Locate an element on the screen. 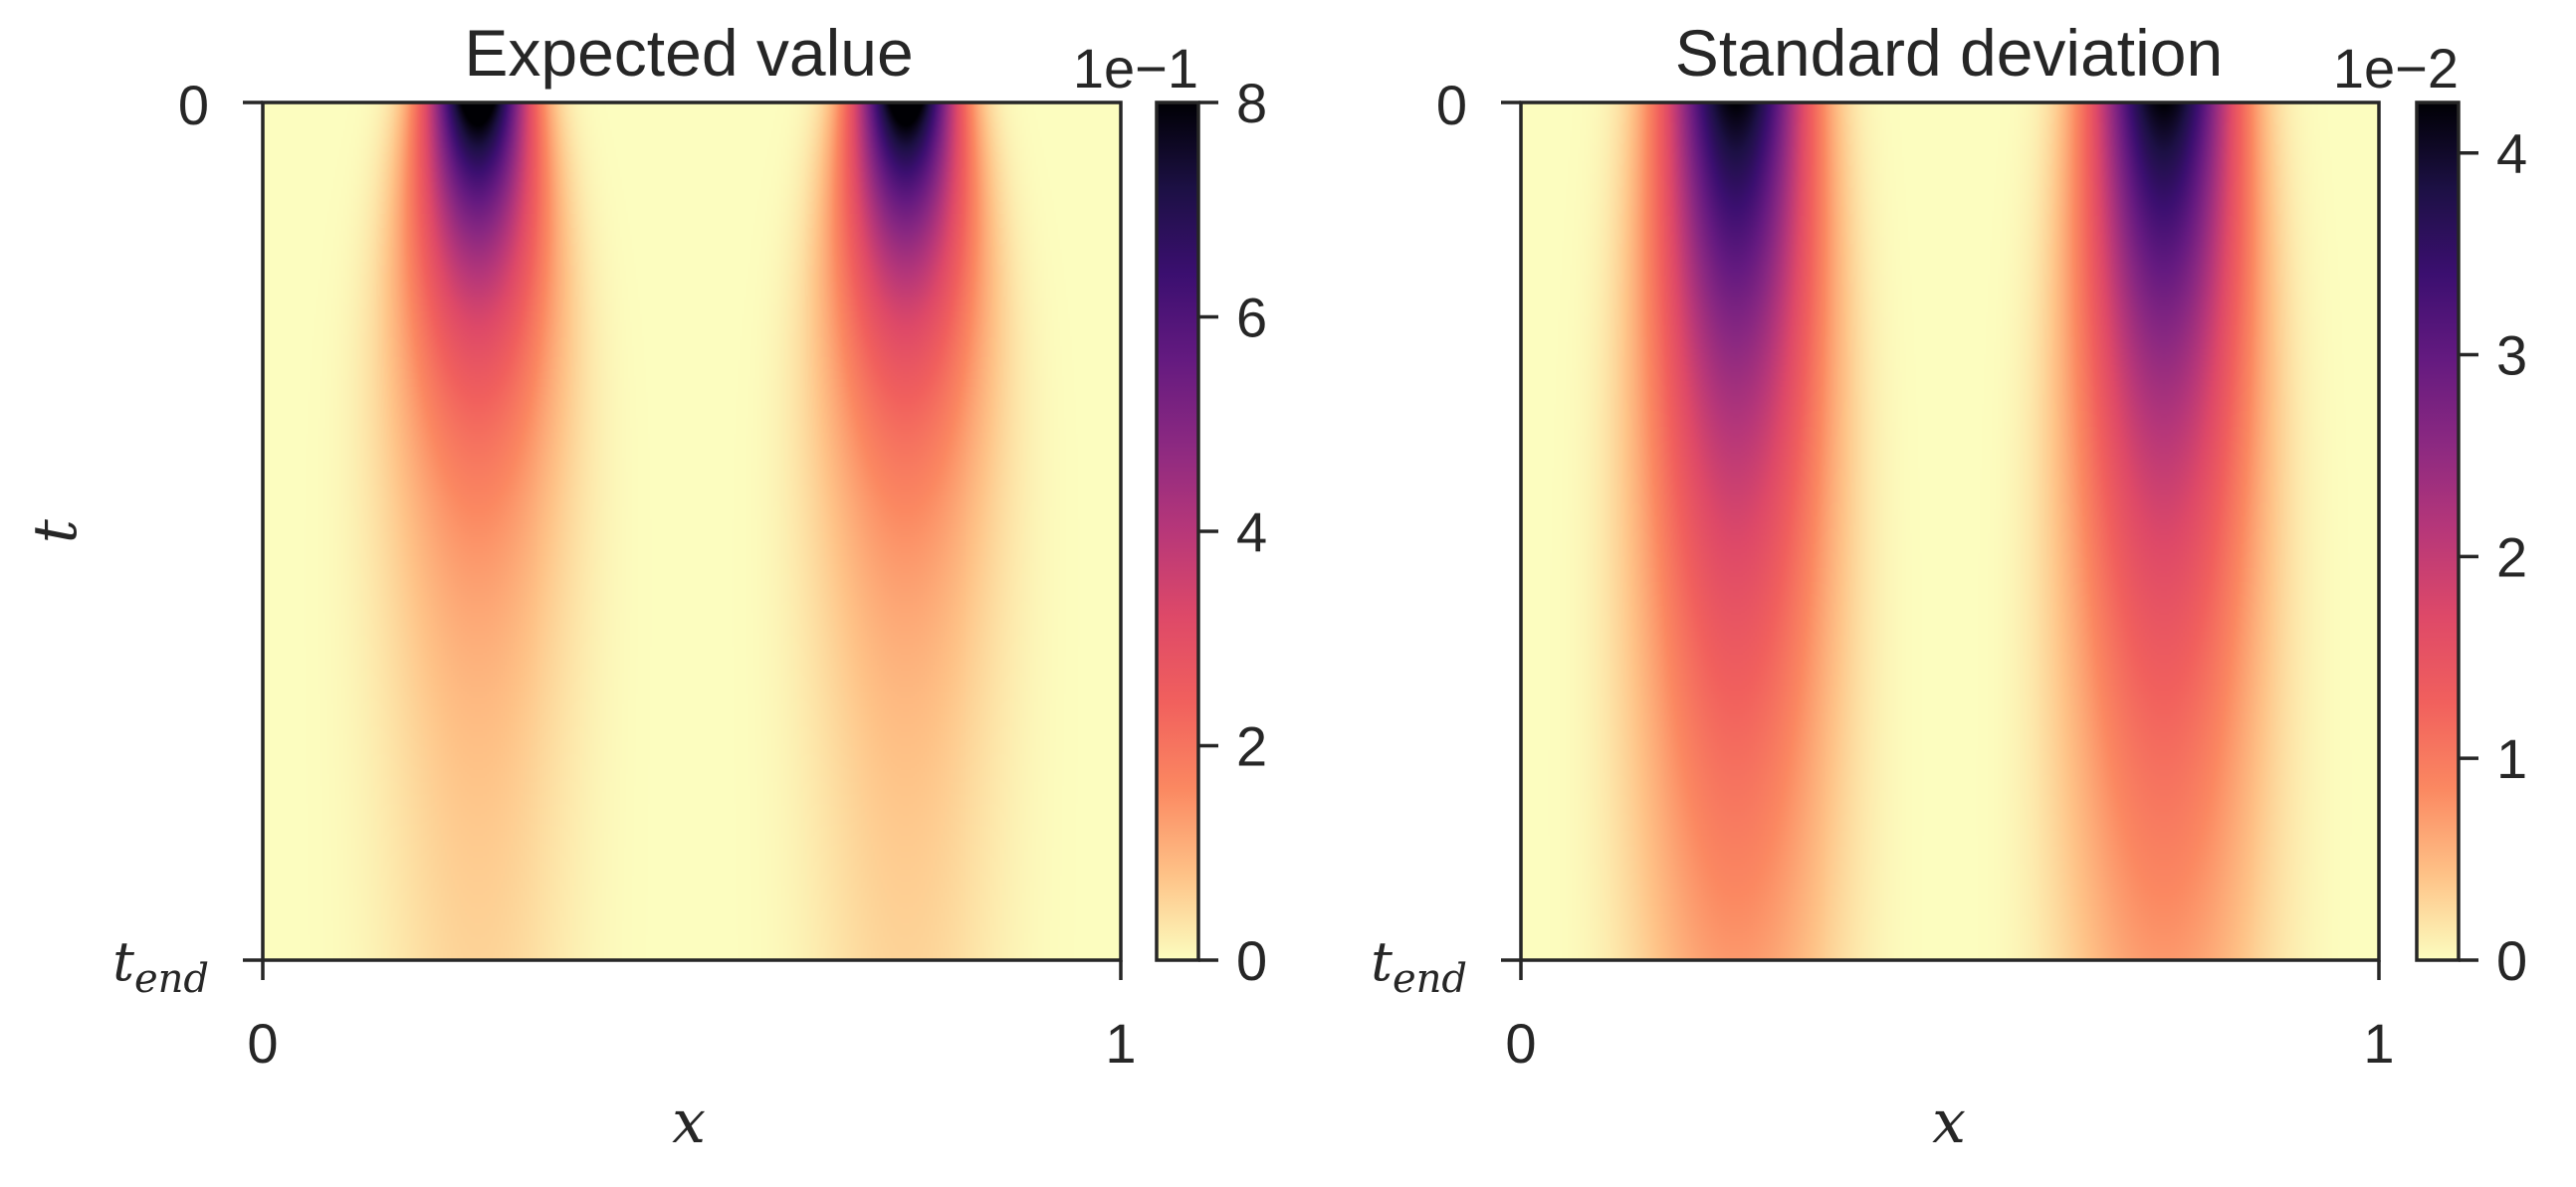 This screenshot has width=2576, height=1187. colorbar-frame is located at coordinates (2438, 531).